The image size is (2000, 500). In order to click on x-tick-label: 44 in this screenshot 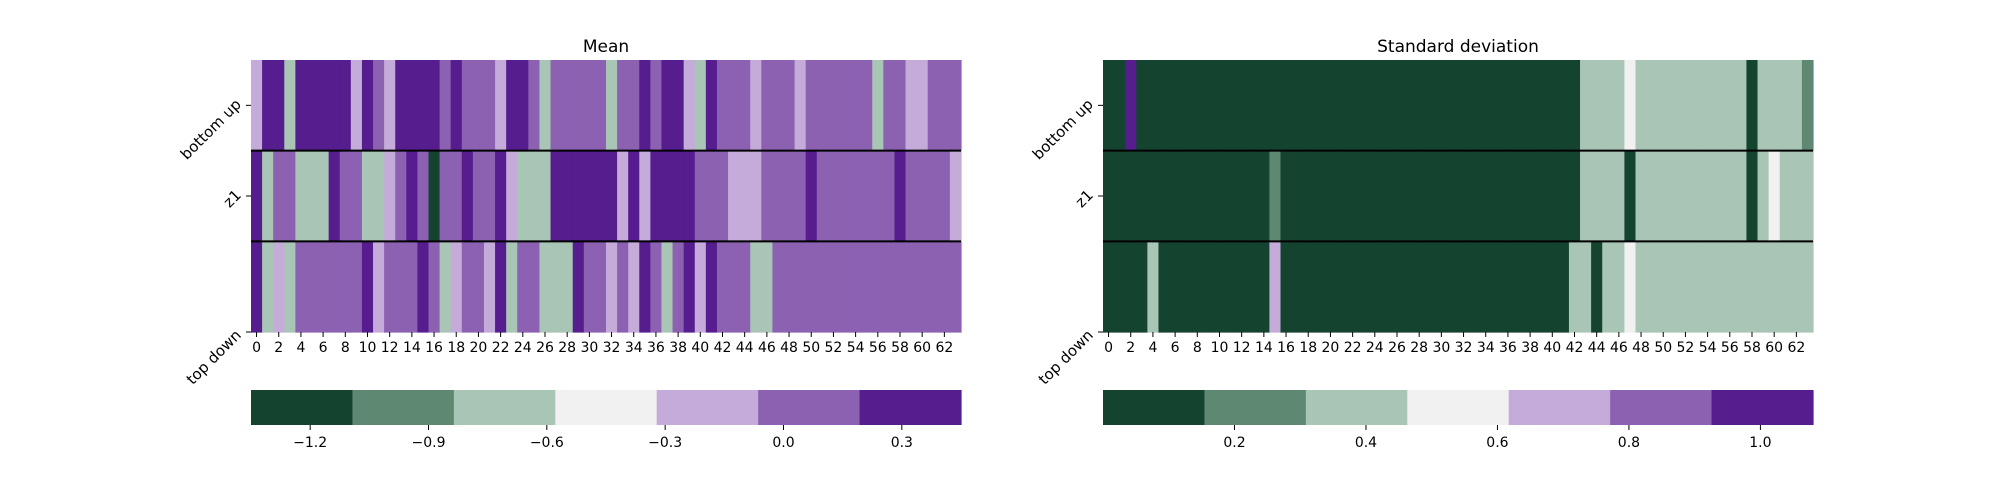, I will do `click(745, 348)`.